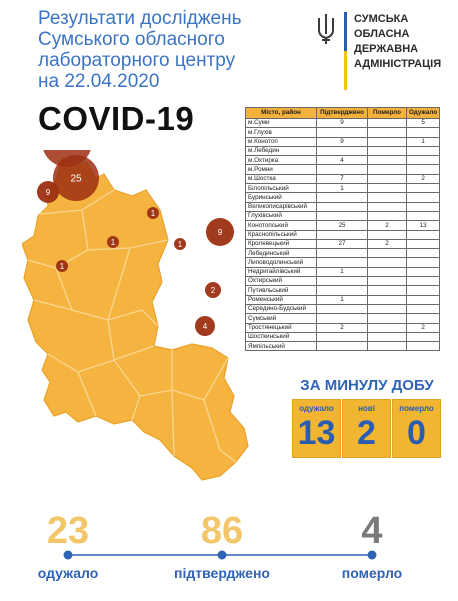 The height and width of the screenshot is (601, 458). I want to click on case-bubble-label: 25, so click(76, 179).